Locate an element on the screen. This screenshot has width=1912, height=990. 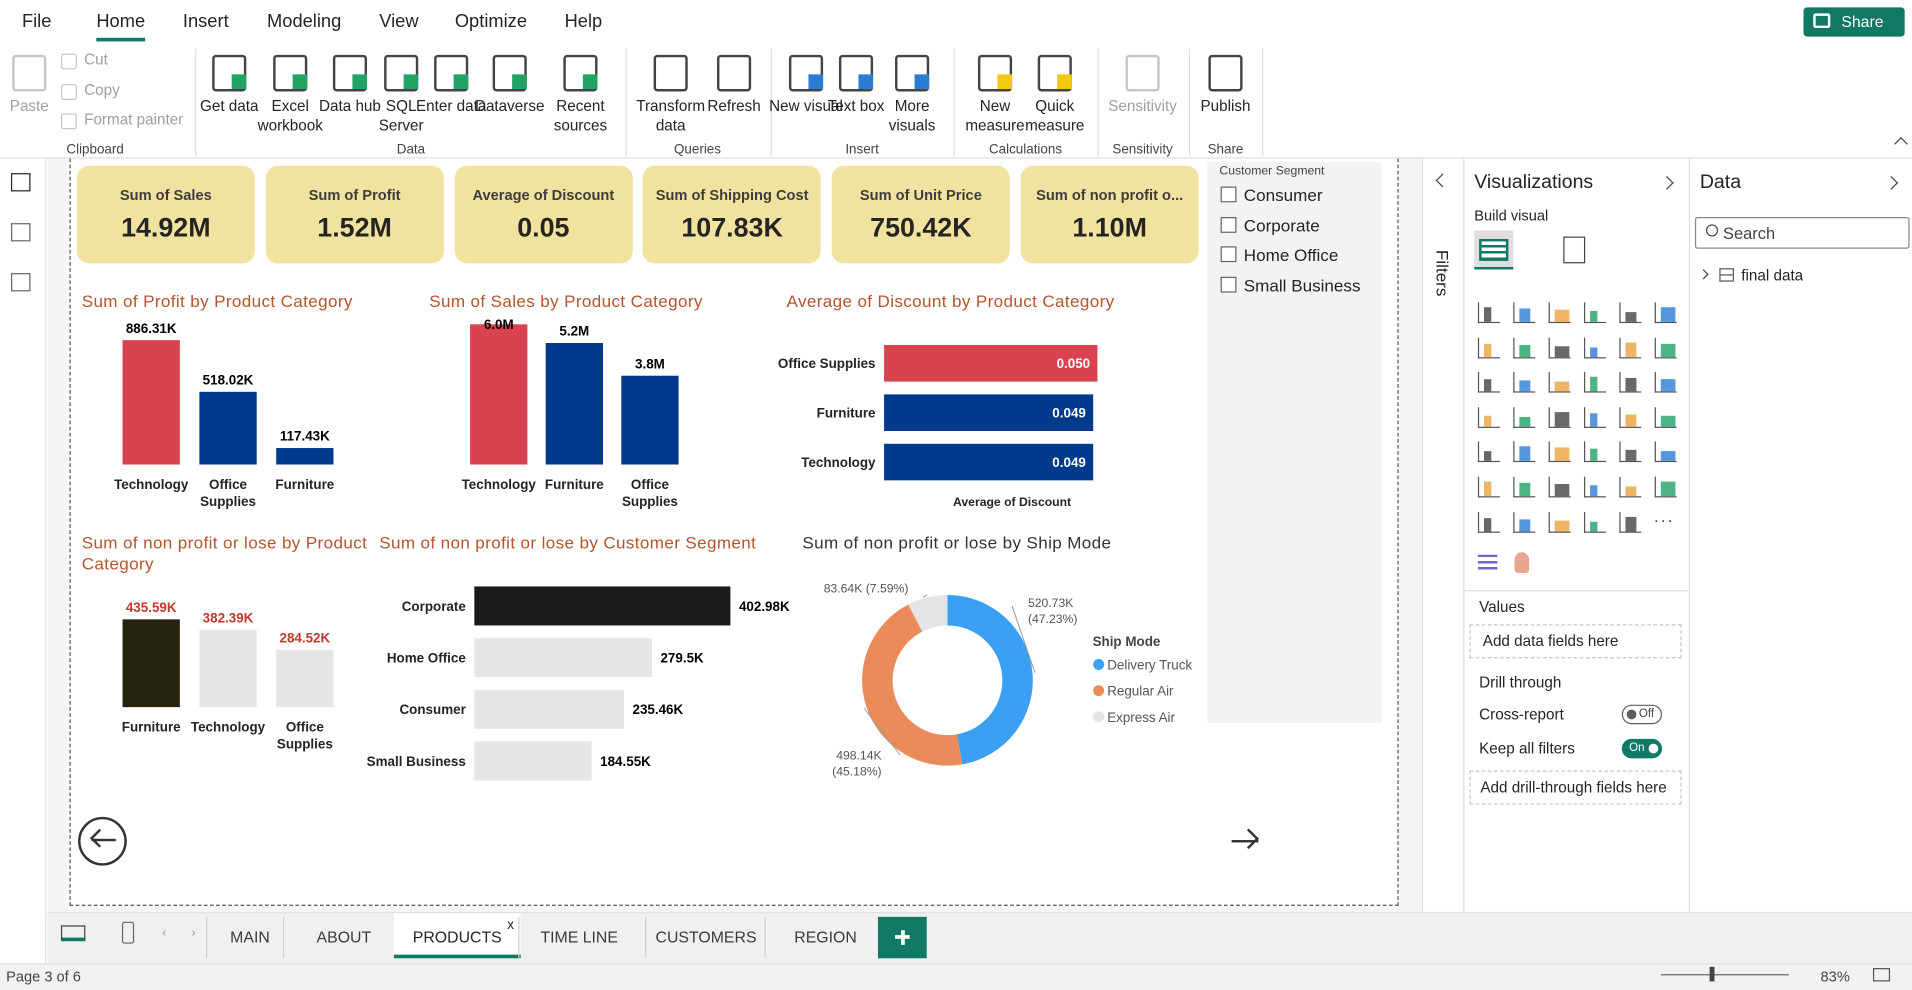
field-well: Add data fields here is located at coordinates (1575, 641).